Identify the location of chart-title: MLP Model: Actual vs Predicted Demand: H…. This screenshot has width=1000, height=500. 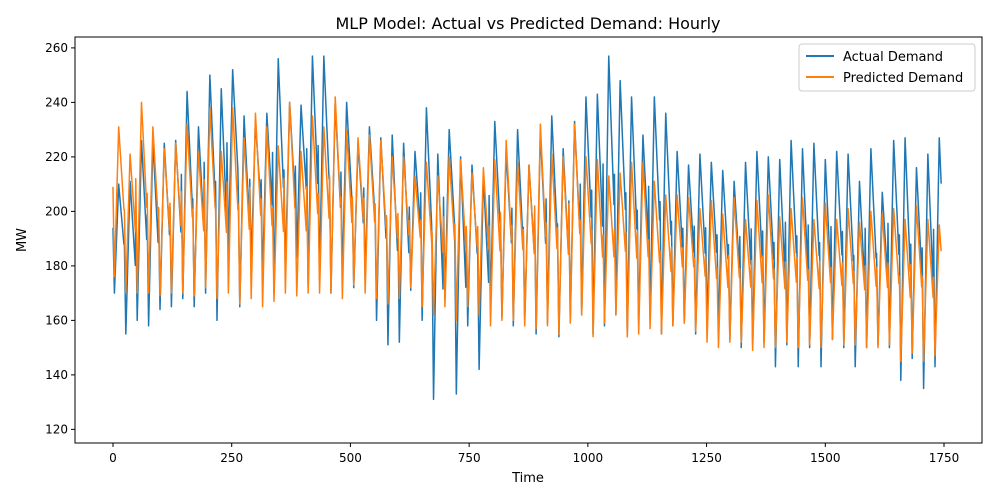
(527, 23).